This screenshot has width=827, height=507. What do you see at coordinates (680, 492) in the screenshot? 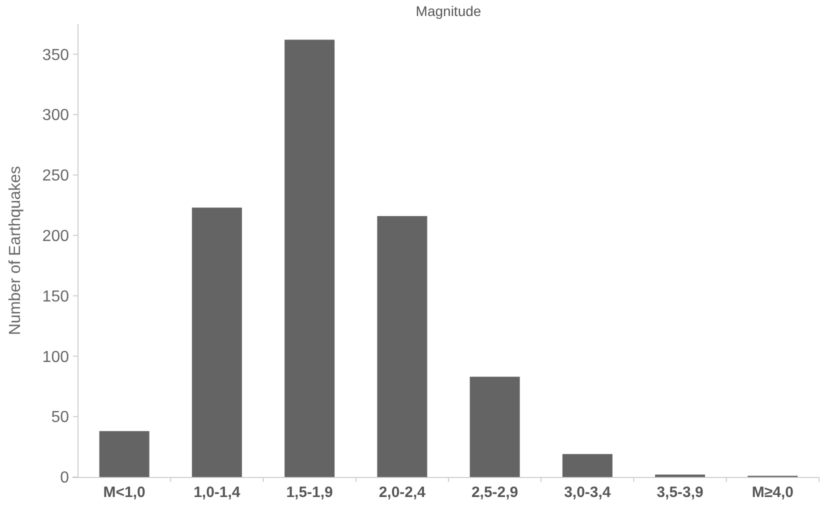
I see `x-tick-label: 3,5-3,9` at bounding box center [680, 492].